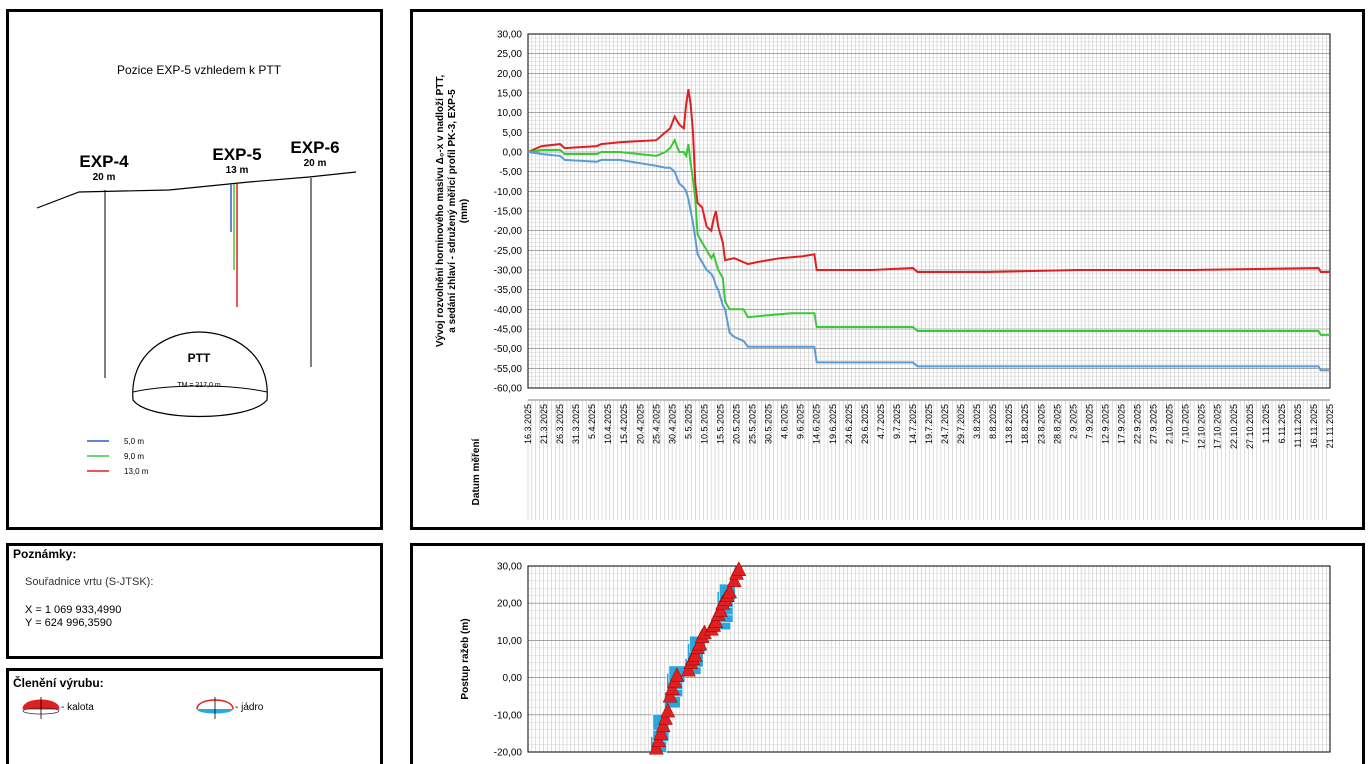 This screenshot has height=764, width=1368. I want to click on x-tick-label: 9.7.2025, so click(897, 421).